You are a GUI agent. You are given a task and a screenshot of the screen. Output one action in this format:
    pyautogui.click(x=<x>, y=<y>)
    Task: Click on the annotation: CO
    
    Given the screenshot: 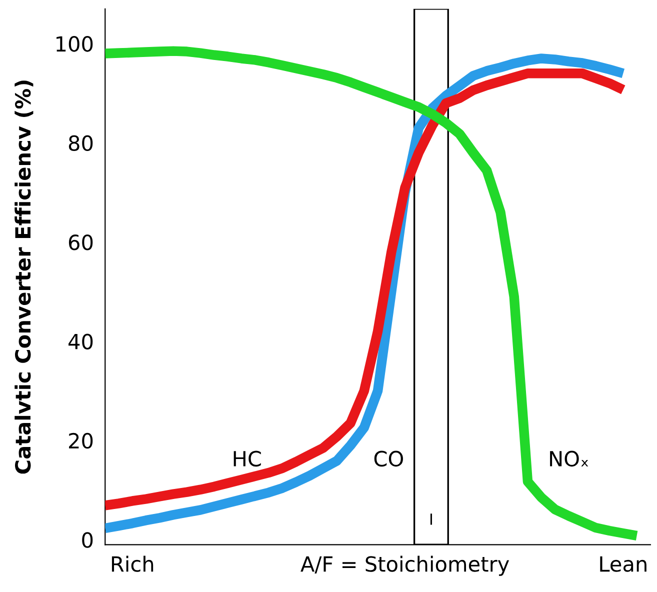 What is the action you would take?
    pyautogui.click(x=388, y=458)
    